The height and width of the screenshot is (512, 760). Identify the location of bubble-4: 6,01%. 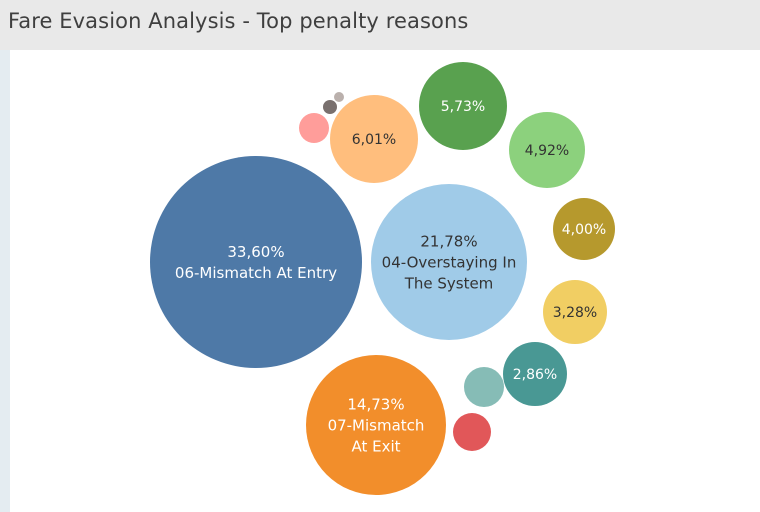
(374, 139).